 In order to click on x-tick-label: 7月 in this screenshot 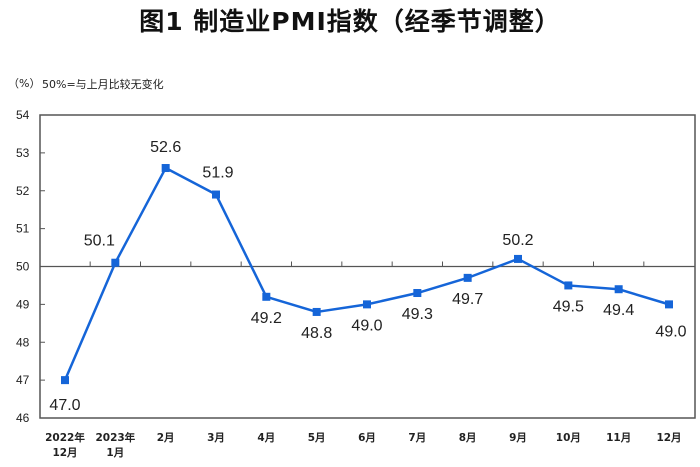, I will do `click(417, 438)`.